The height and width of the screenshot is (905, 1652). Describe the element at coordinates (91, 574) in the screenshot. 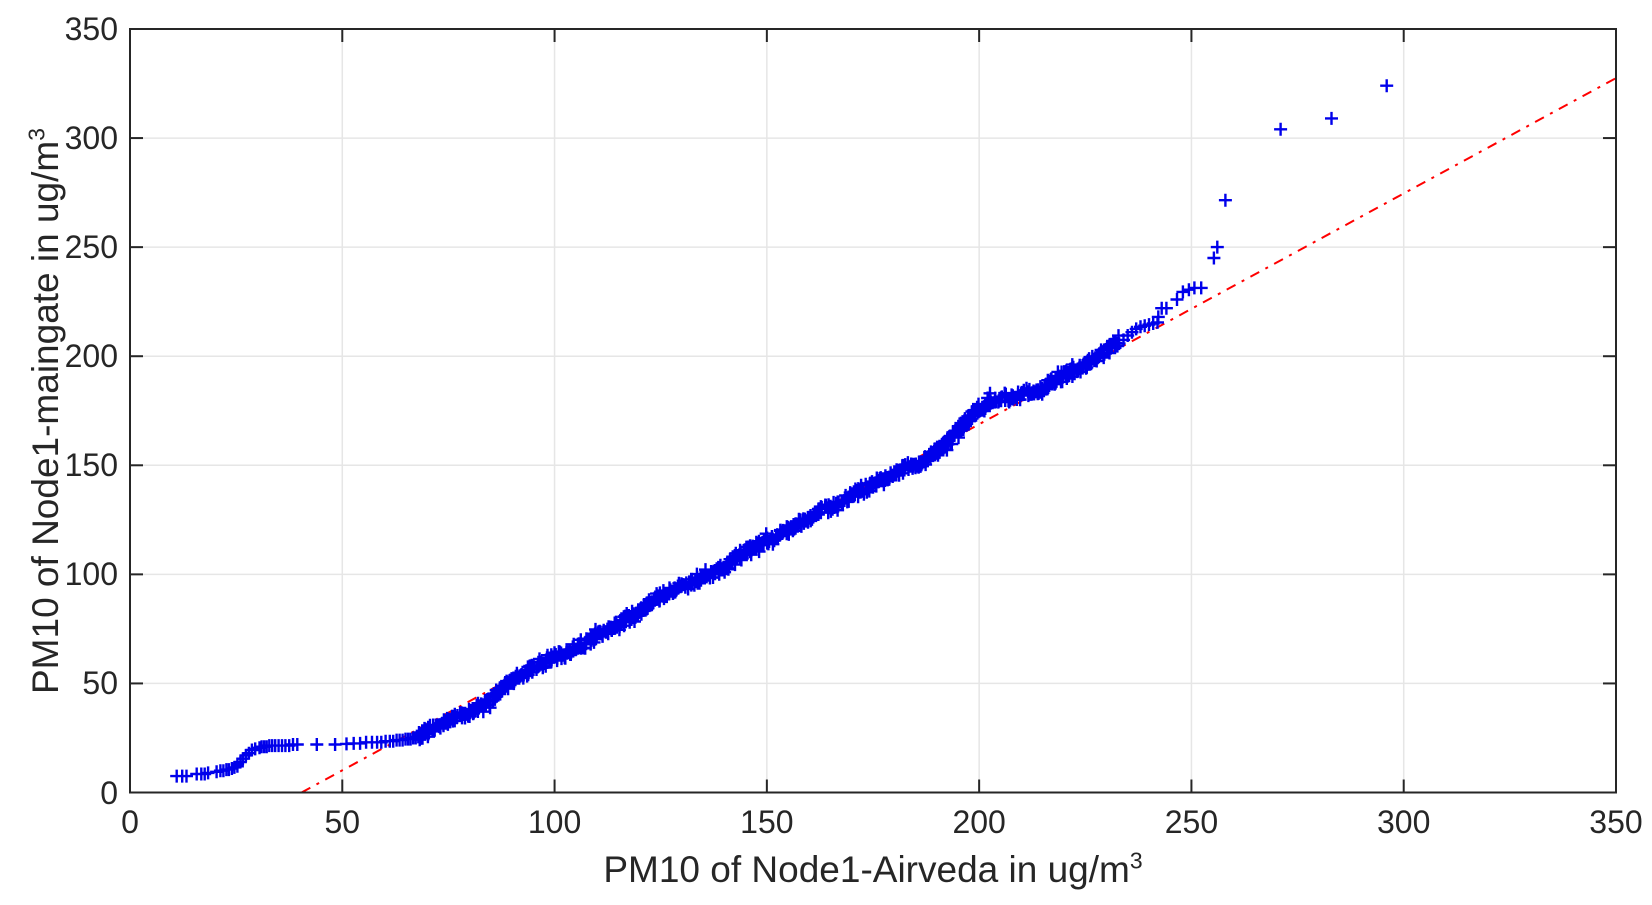

I see `y-tick-label: 100` at that location.